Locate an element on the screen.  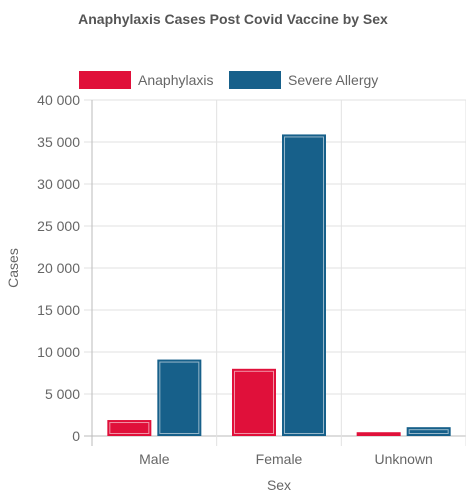
y-tick-label: 35 000 is located at coordinates (58, 142).